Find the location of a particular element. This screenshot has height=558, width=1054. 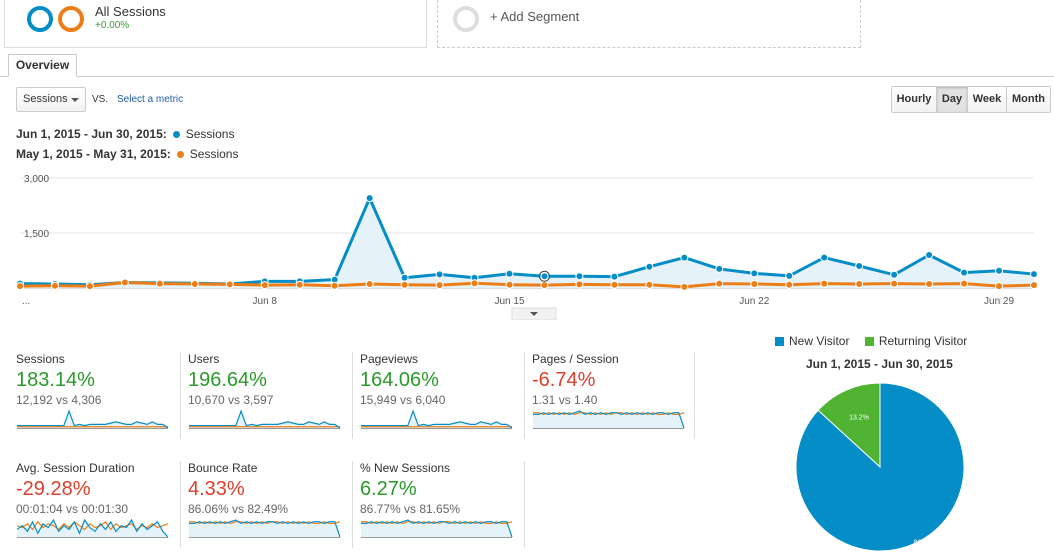

legend-orange-dot-icon is located at coordinates (180, 155).